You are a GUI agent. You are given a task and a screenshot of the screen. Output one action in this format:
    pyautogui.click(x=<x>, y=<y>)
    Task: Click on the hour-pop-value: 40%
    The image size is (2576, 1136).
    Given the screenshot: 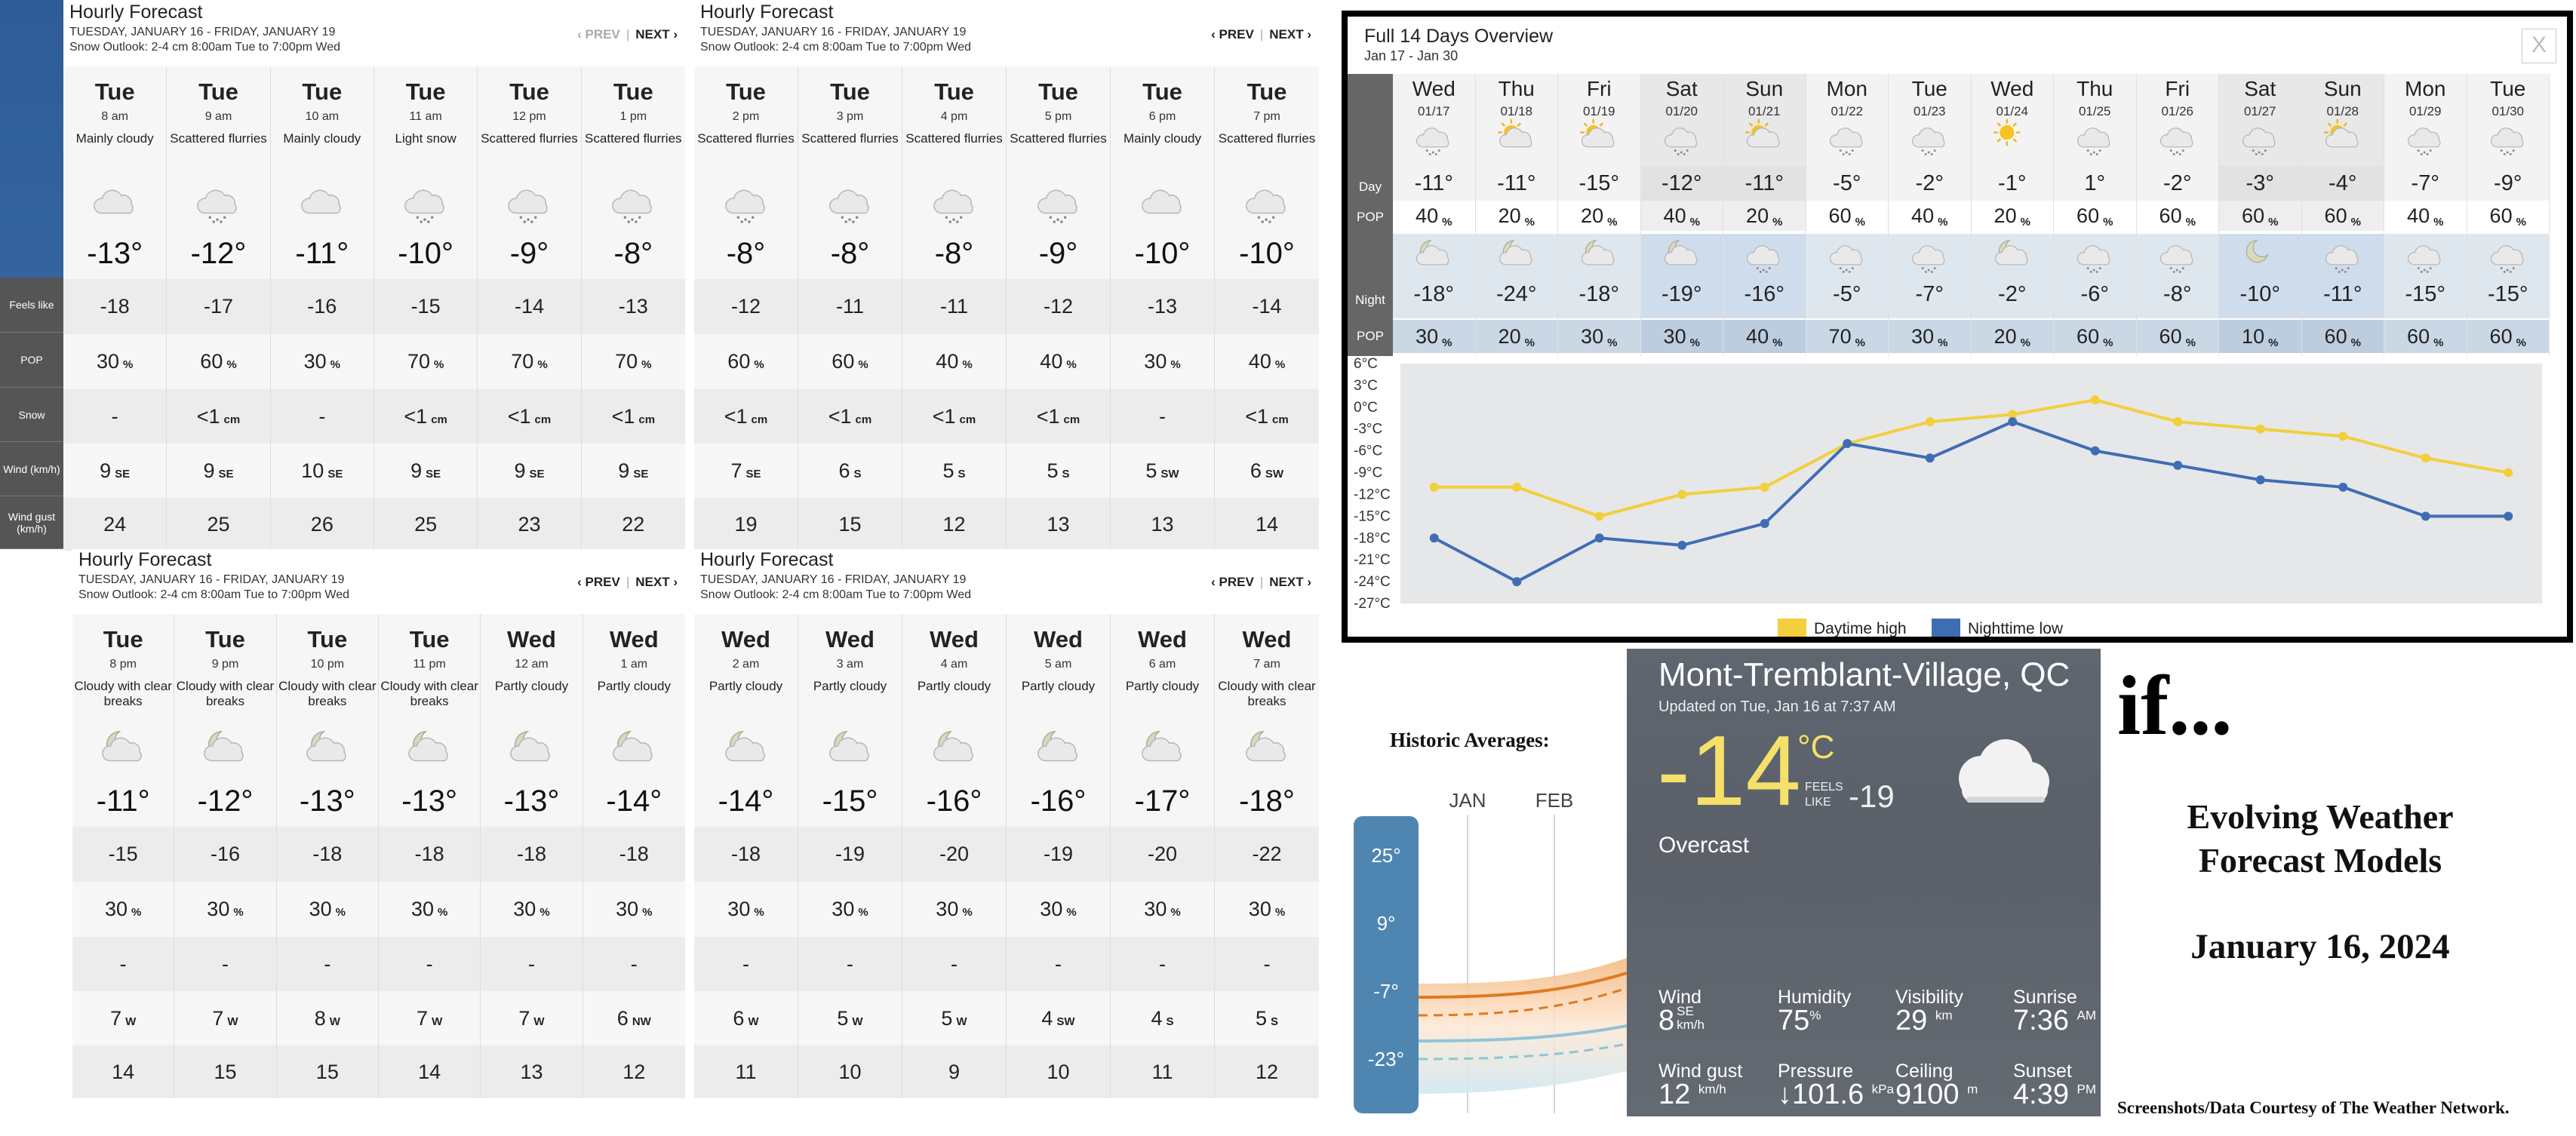 What is the action you would take?
    pyautogui.click(x=1058, y=361)
    